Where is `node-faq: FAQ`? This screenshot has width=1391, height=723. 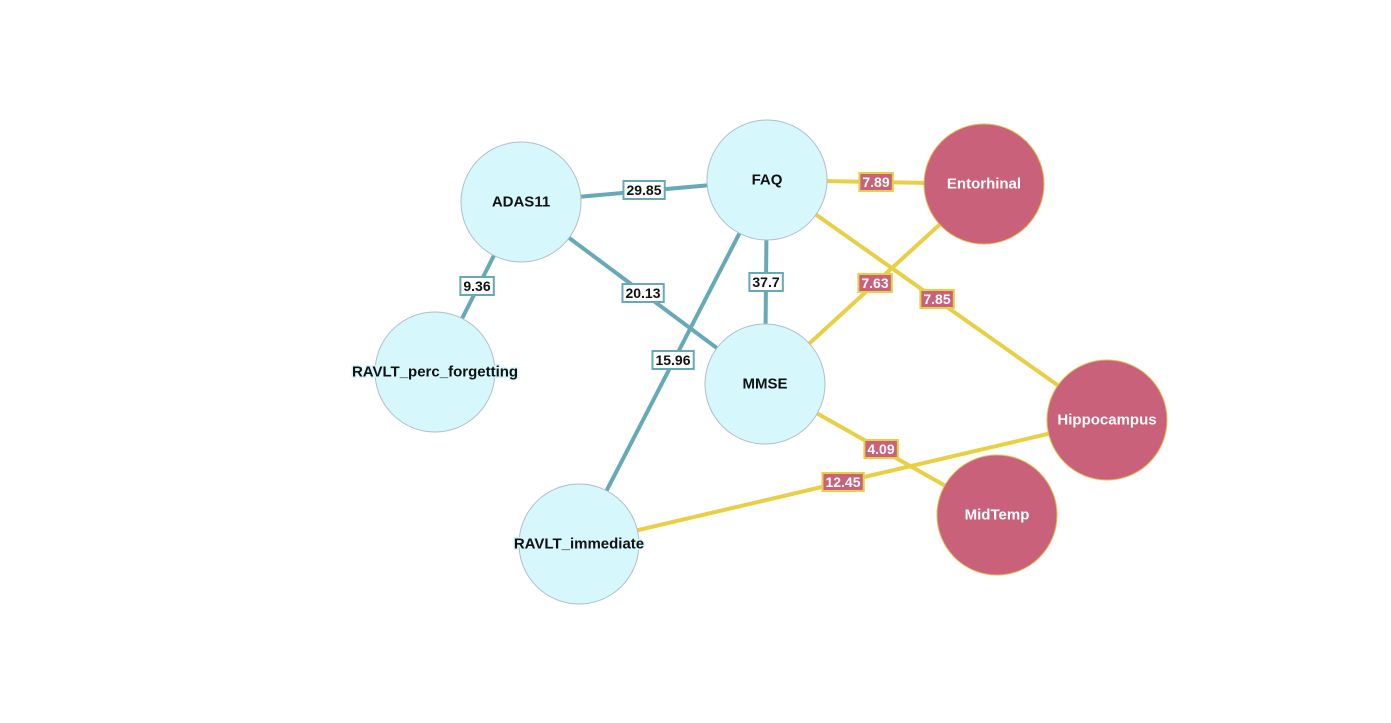
node-faq: FAQ is located at coordinates (767, 180).